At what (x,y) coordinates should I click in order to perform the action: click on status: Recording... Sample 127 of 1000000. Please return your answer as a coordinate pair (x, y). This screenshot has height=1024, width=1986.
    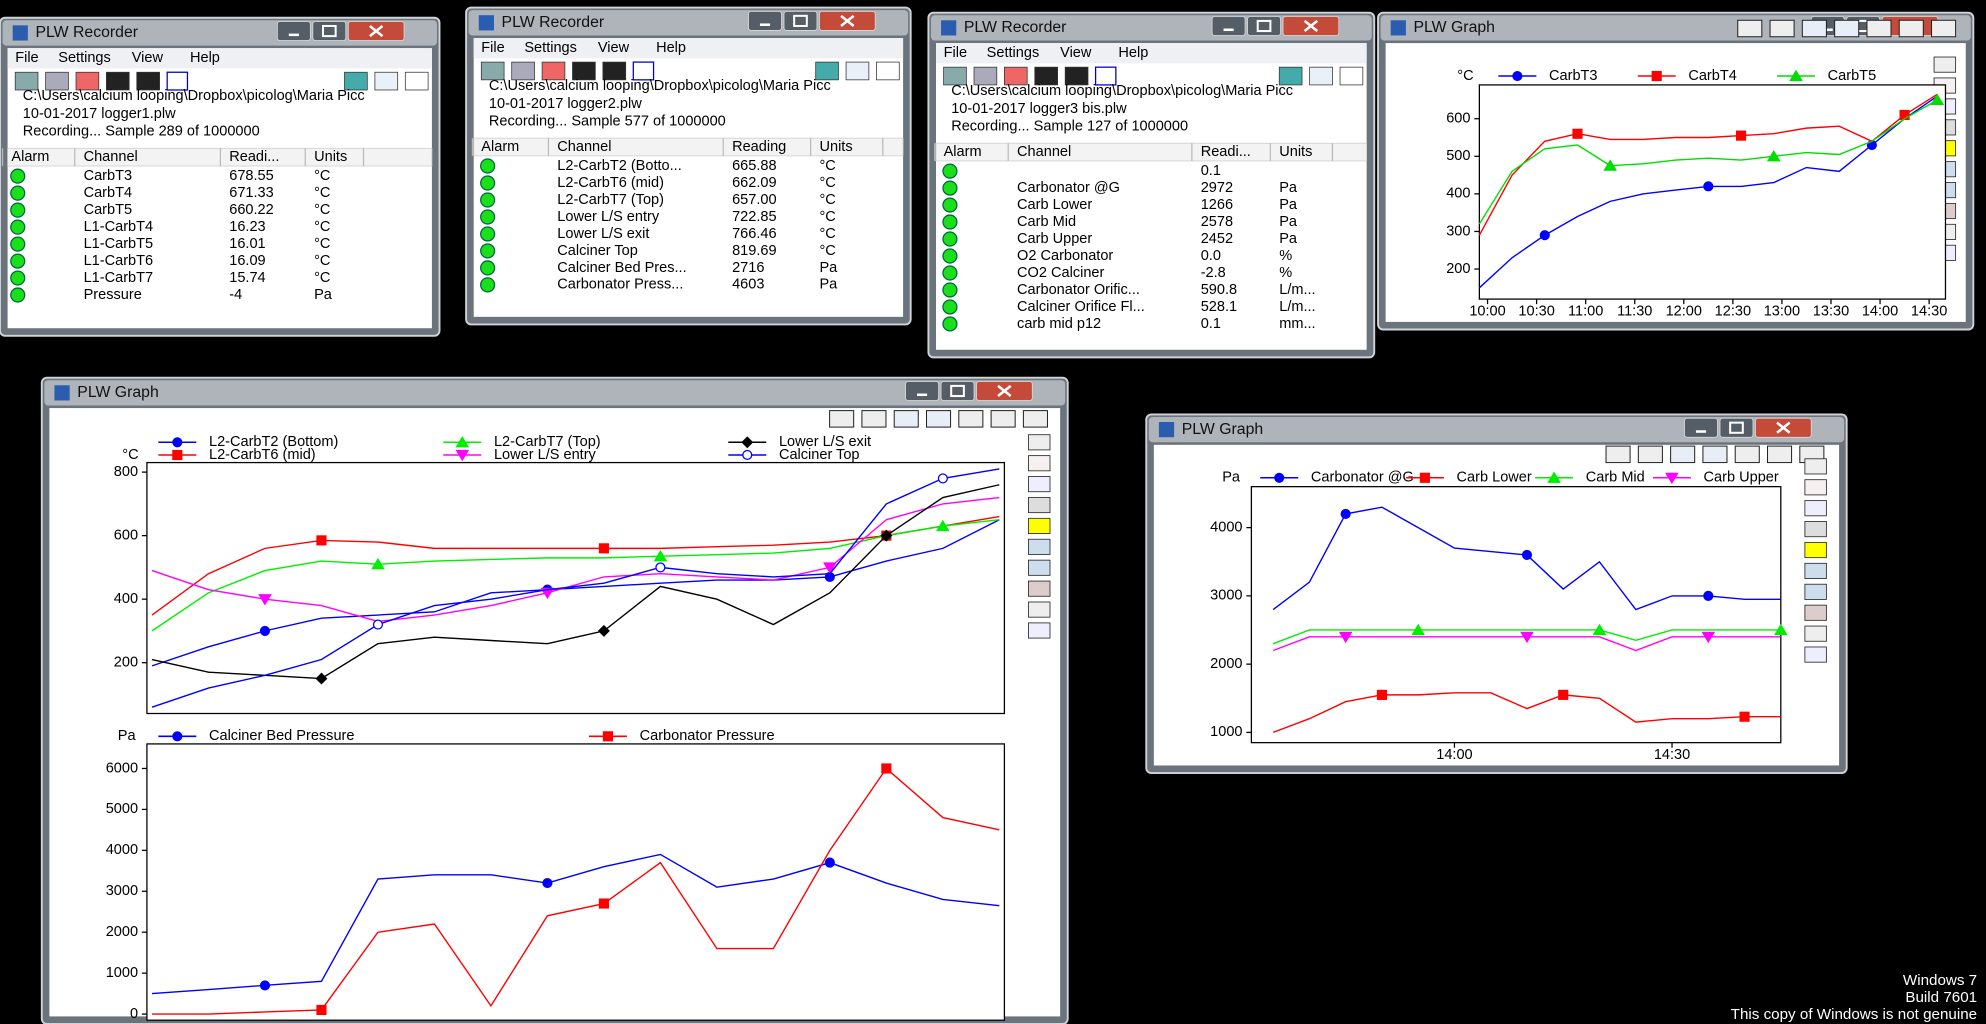
    Looking at the image, I should click on (1069, 127).